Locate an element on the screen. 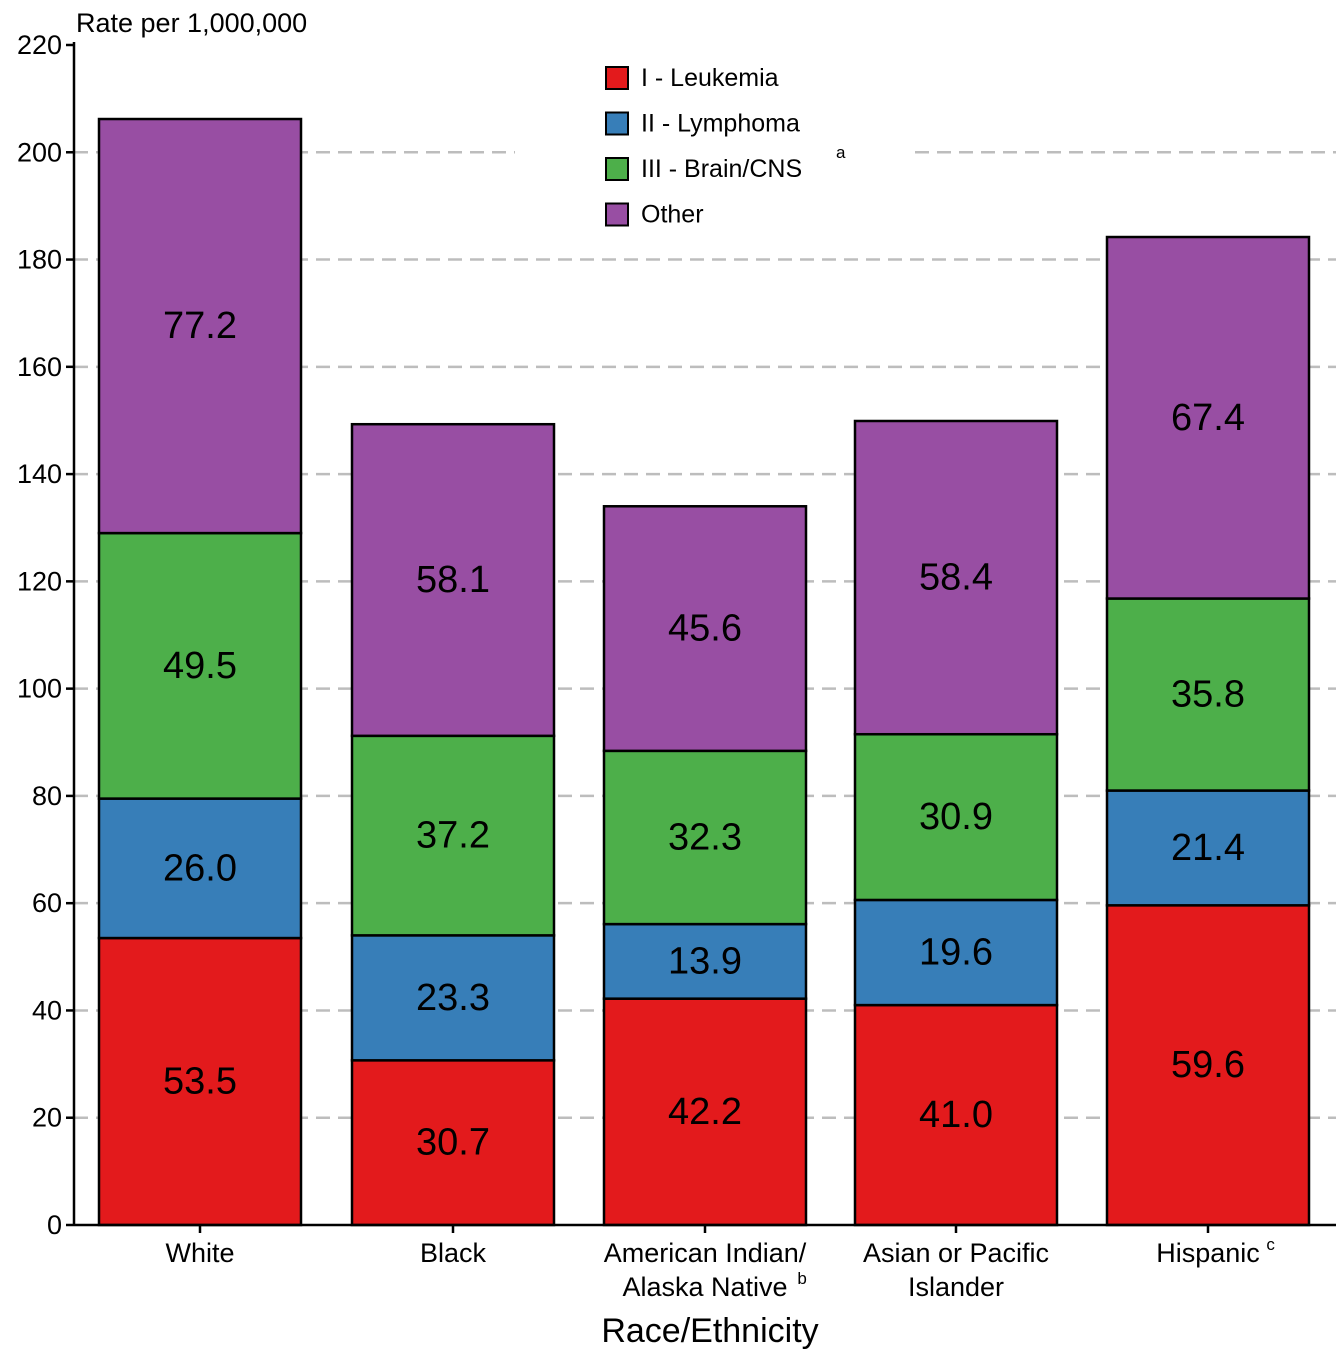  legend-label: III - Brain/CNS is located at coordinates (721, 169).